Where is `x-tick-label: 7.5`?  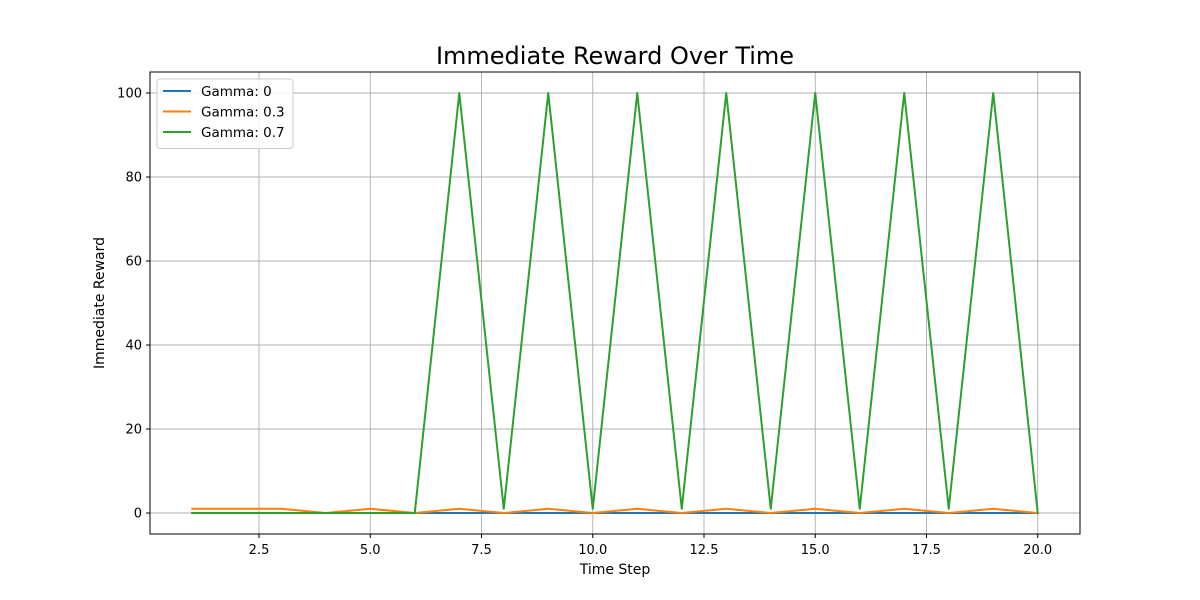 x-tick-label: 7.5 is located at coordinates (481, 550).